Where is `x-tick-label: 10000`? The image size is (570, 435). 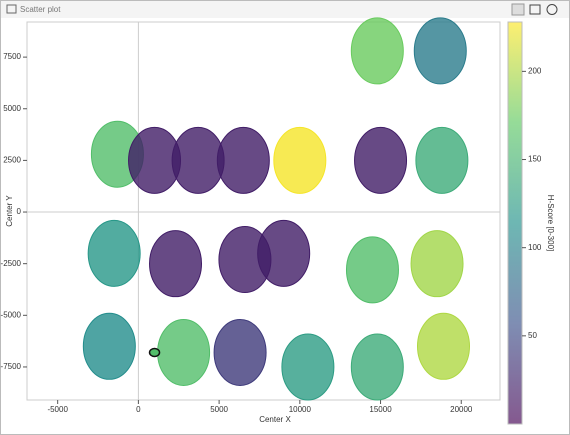
x-tick-label: 10000 is located at coordinates (300, 409).